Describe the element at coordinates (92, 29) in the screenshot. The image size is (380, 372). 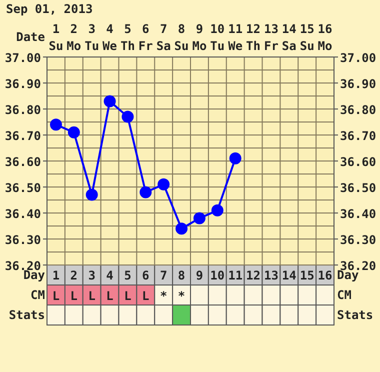
I see `x2-tick-label: 3` at that location.